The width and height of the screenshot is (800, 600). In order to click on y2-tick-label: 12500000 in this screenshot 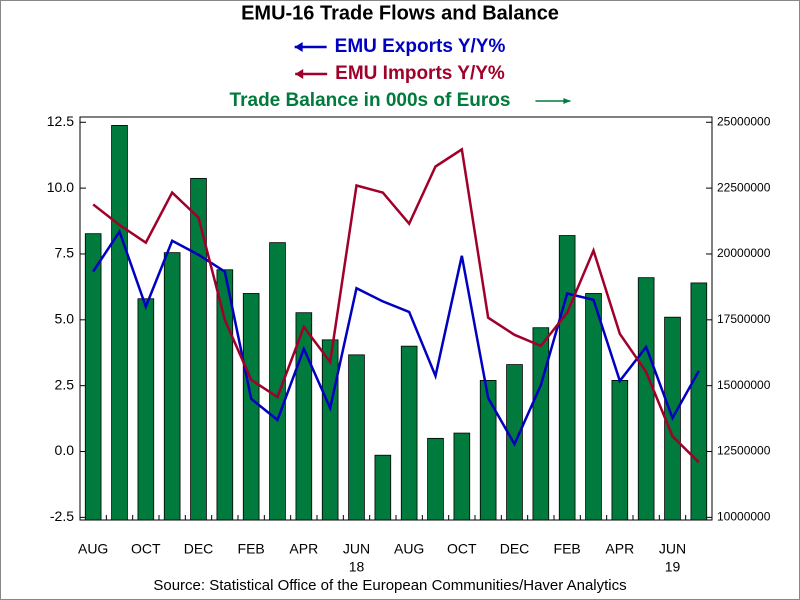, I will do `click(744, 451)`.